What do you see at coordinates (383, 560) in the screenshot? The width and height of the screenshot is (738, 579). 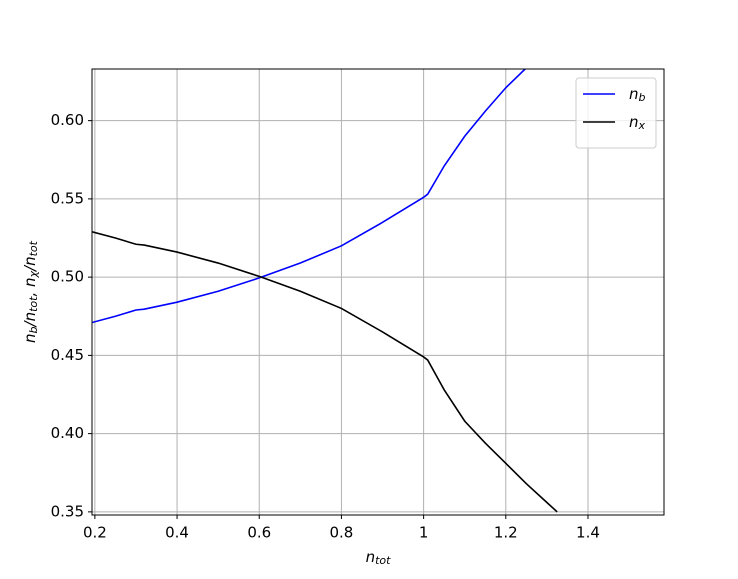 I see `x-axis-label-sub: tot` at bounding box center [383, 560].